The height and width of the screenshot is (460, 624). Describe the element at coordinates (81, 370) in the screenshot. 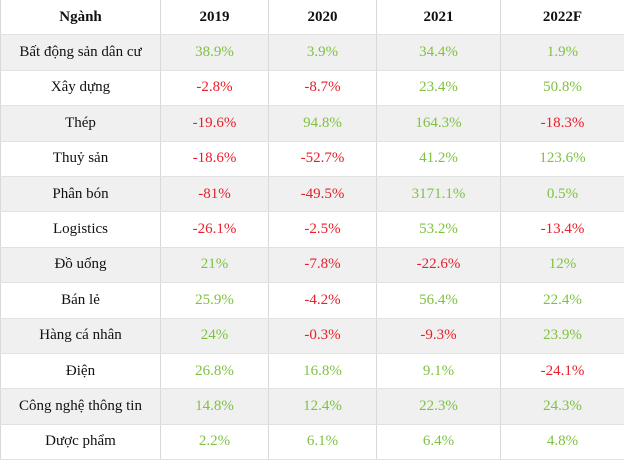

I see `sector-name: Điện` at that location.